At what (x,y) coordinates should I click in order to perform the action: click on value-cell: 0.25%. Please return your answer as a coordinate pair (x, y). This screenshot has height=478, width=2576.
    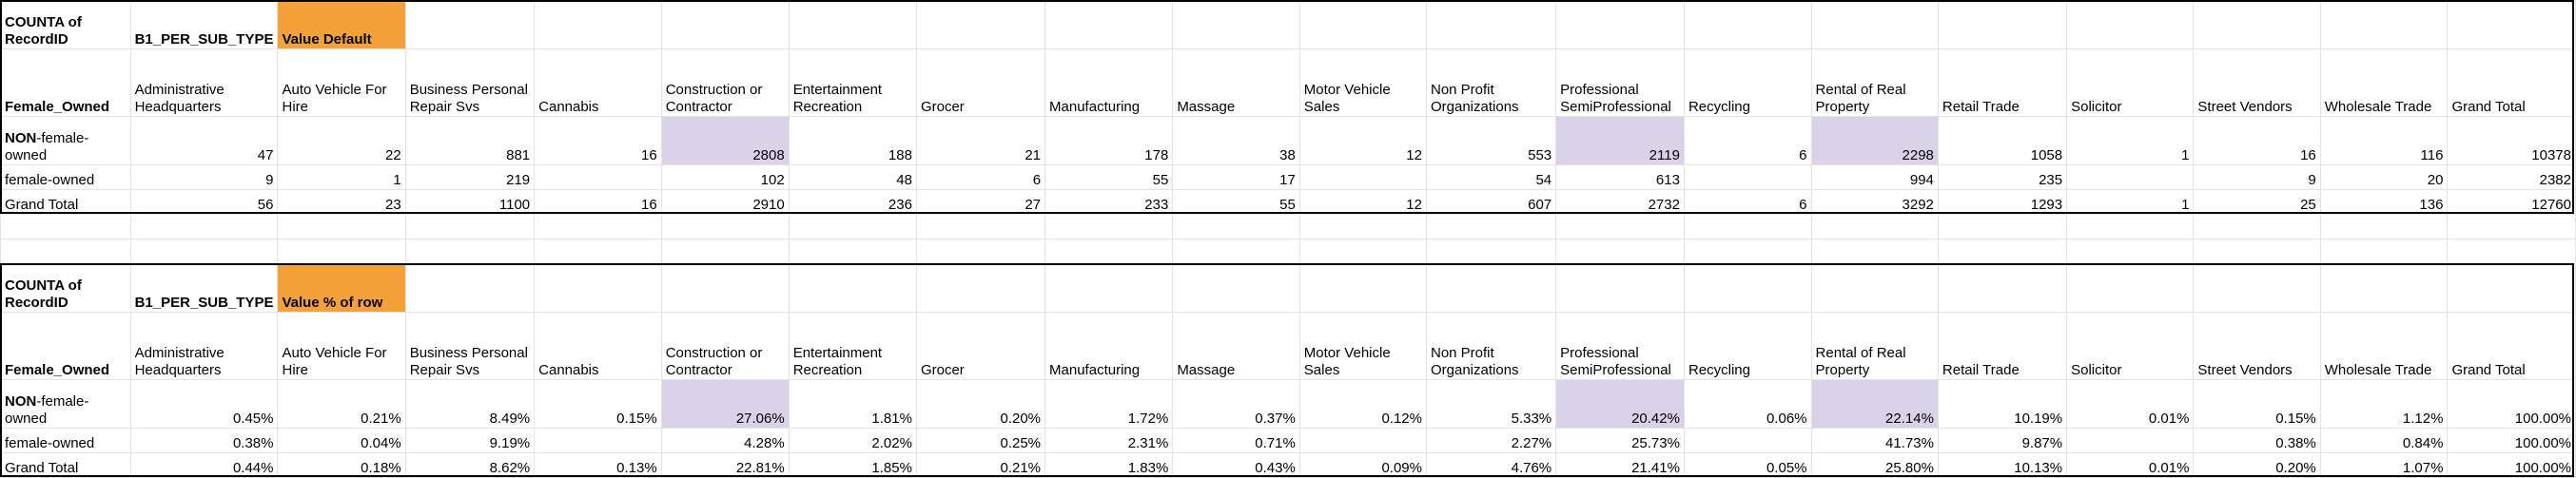
    Looking at the image, I should click on (981, 441).